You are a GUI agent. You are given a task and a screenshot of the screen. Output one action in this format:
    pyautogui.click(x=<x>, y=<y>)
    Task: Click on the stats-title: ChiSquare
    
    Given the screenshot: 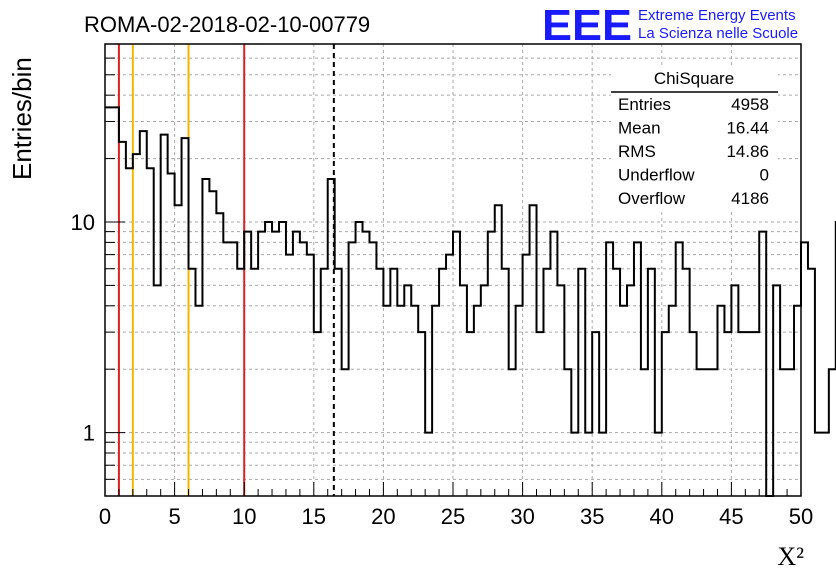 What is the action you would take?
    pyautogui.click(x=694, y=78)
    